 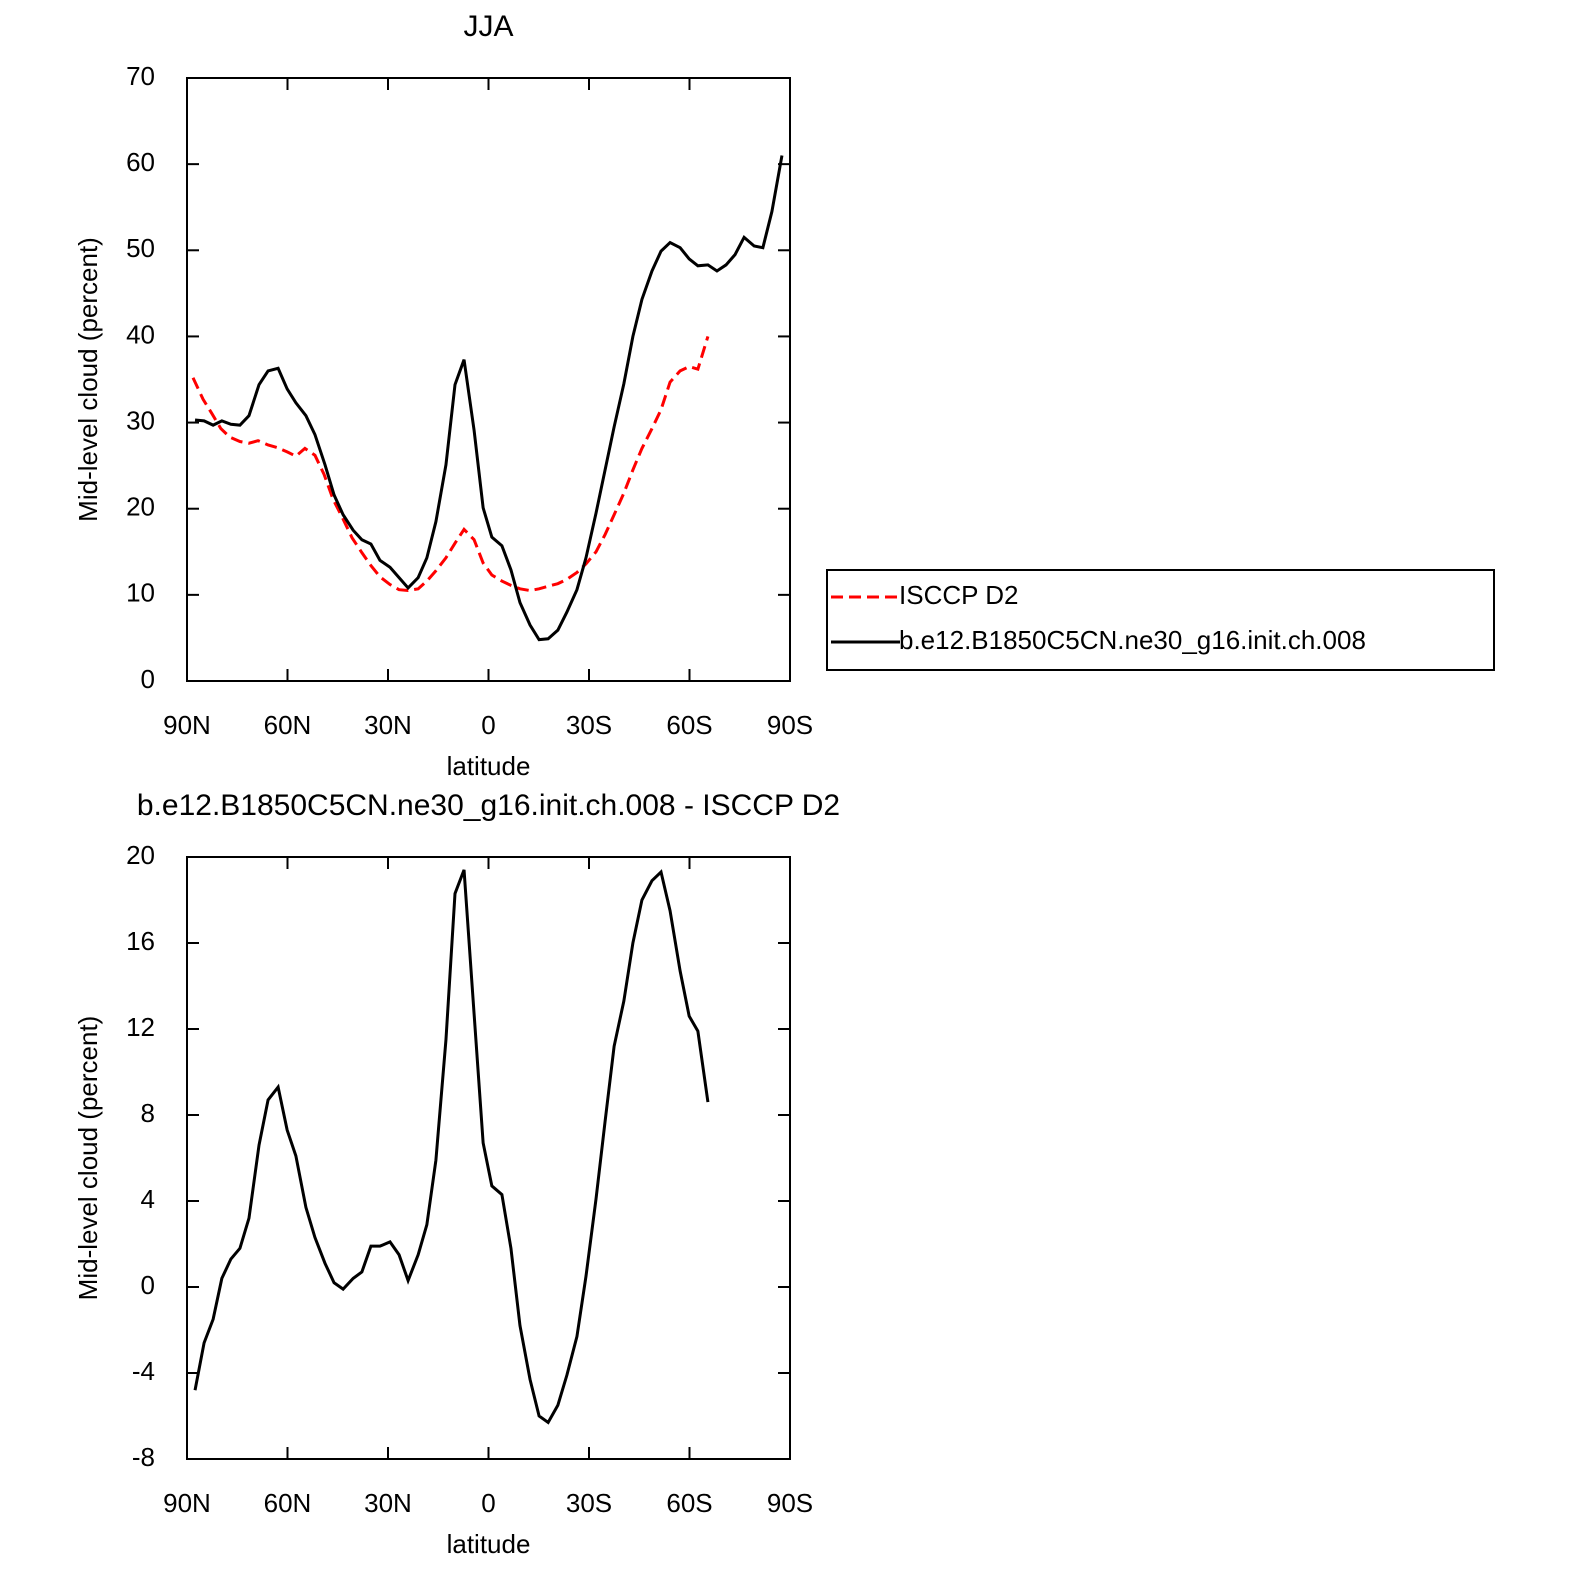 What do you see at coordinates (140, 593) in the screenshot?
I see `y-tick-label: 10` at bounding box center [140, 593].